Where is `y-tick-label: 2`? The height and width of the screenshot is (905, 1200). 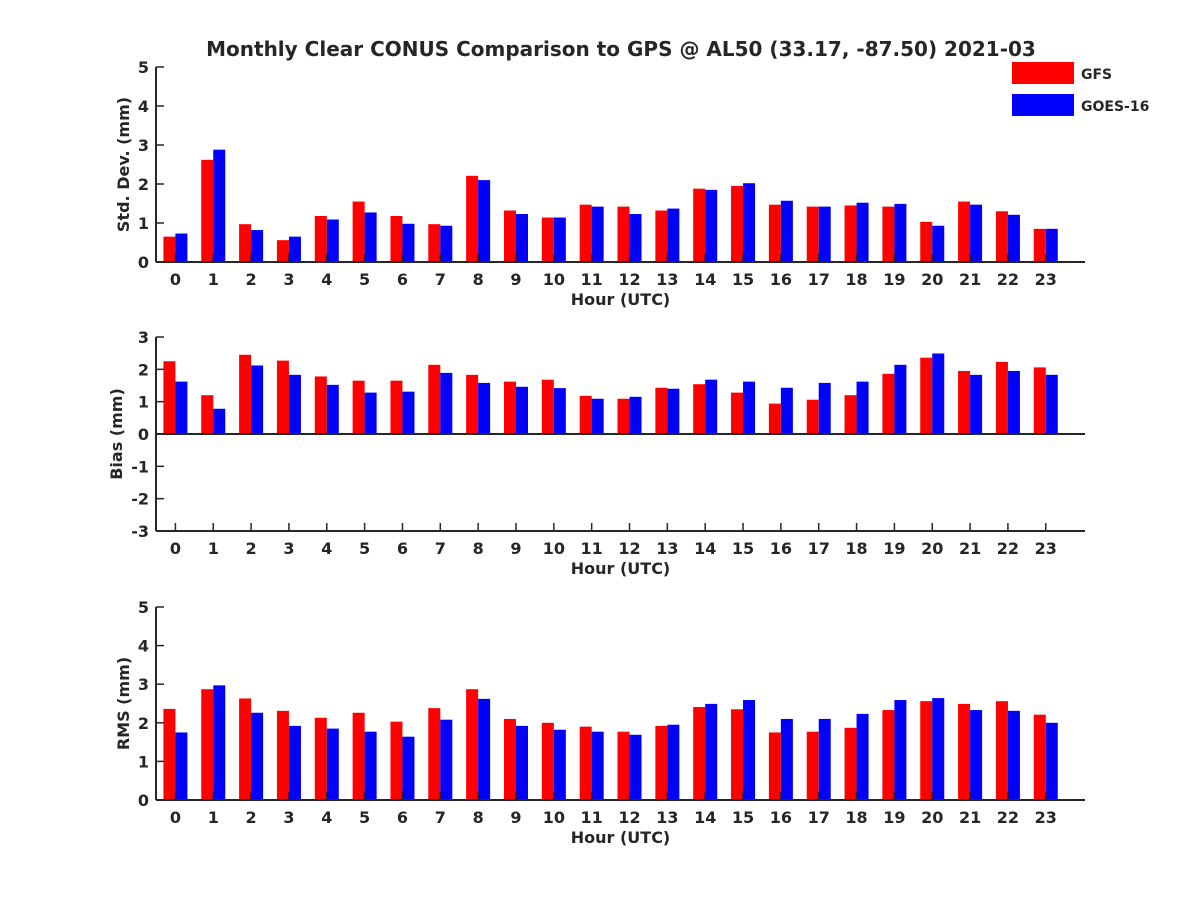 y-tick-label: 2 is located at coordinates (143, 369).